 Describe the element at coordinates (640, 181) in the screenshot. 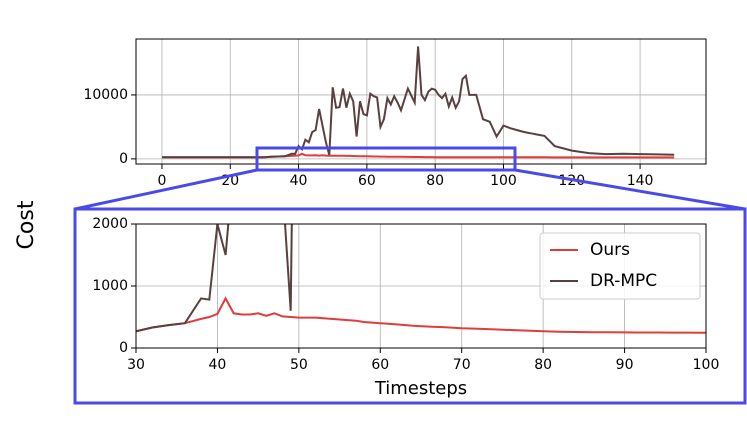

I see `x-tick-label: 140` at that location.